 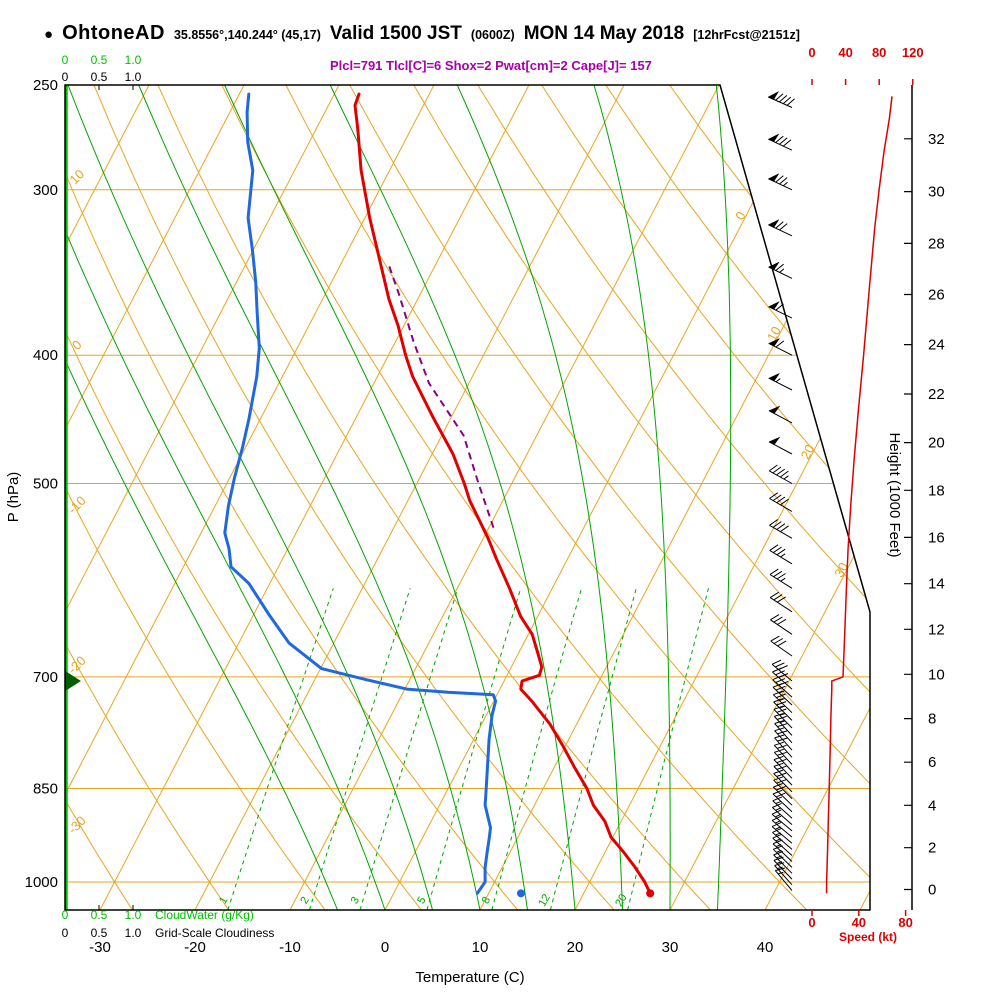 I want to click on svg-text: Grid-Scale Cloudiness, so click(x=214, y=933).